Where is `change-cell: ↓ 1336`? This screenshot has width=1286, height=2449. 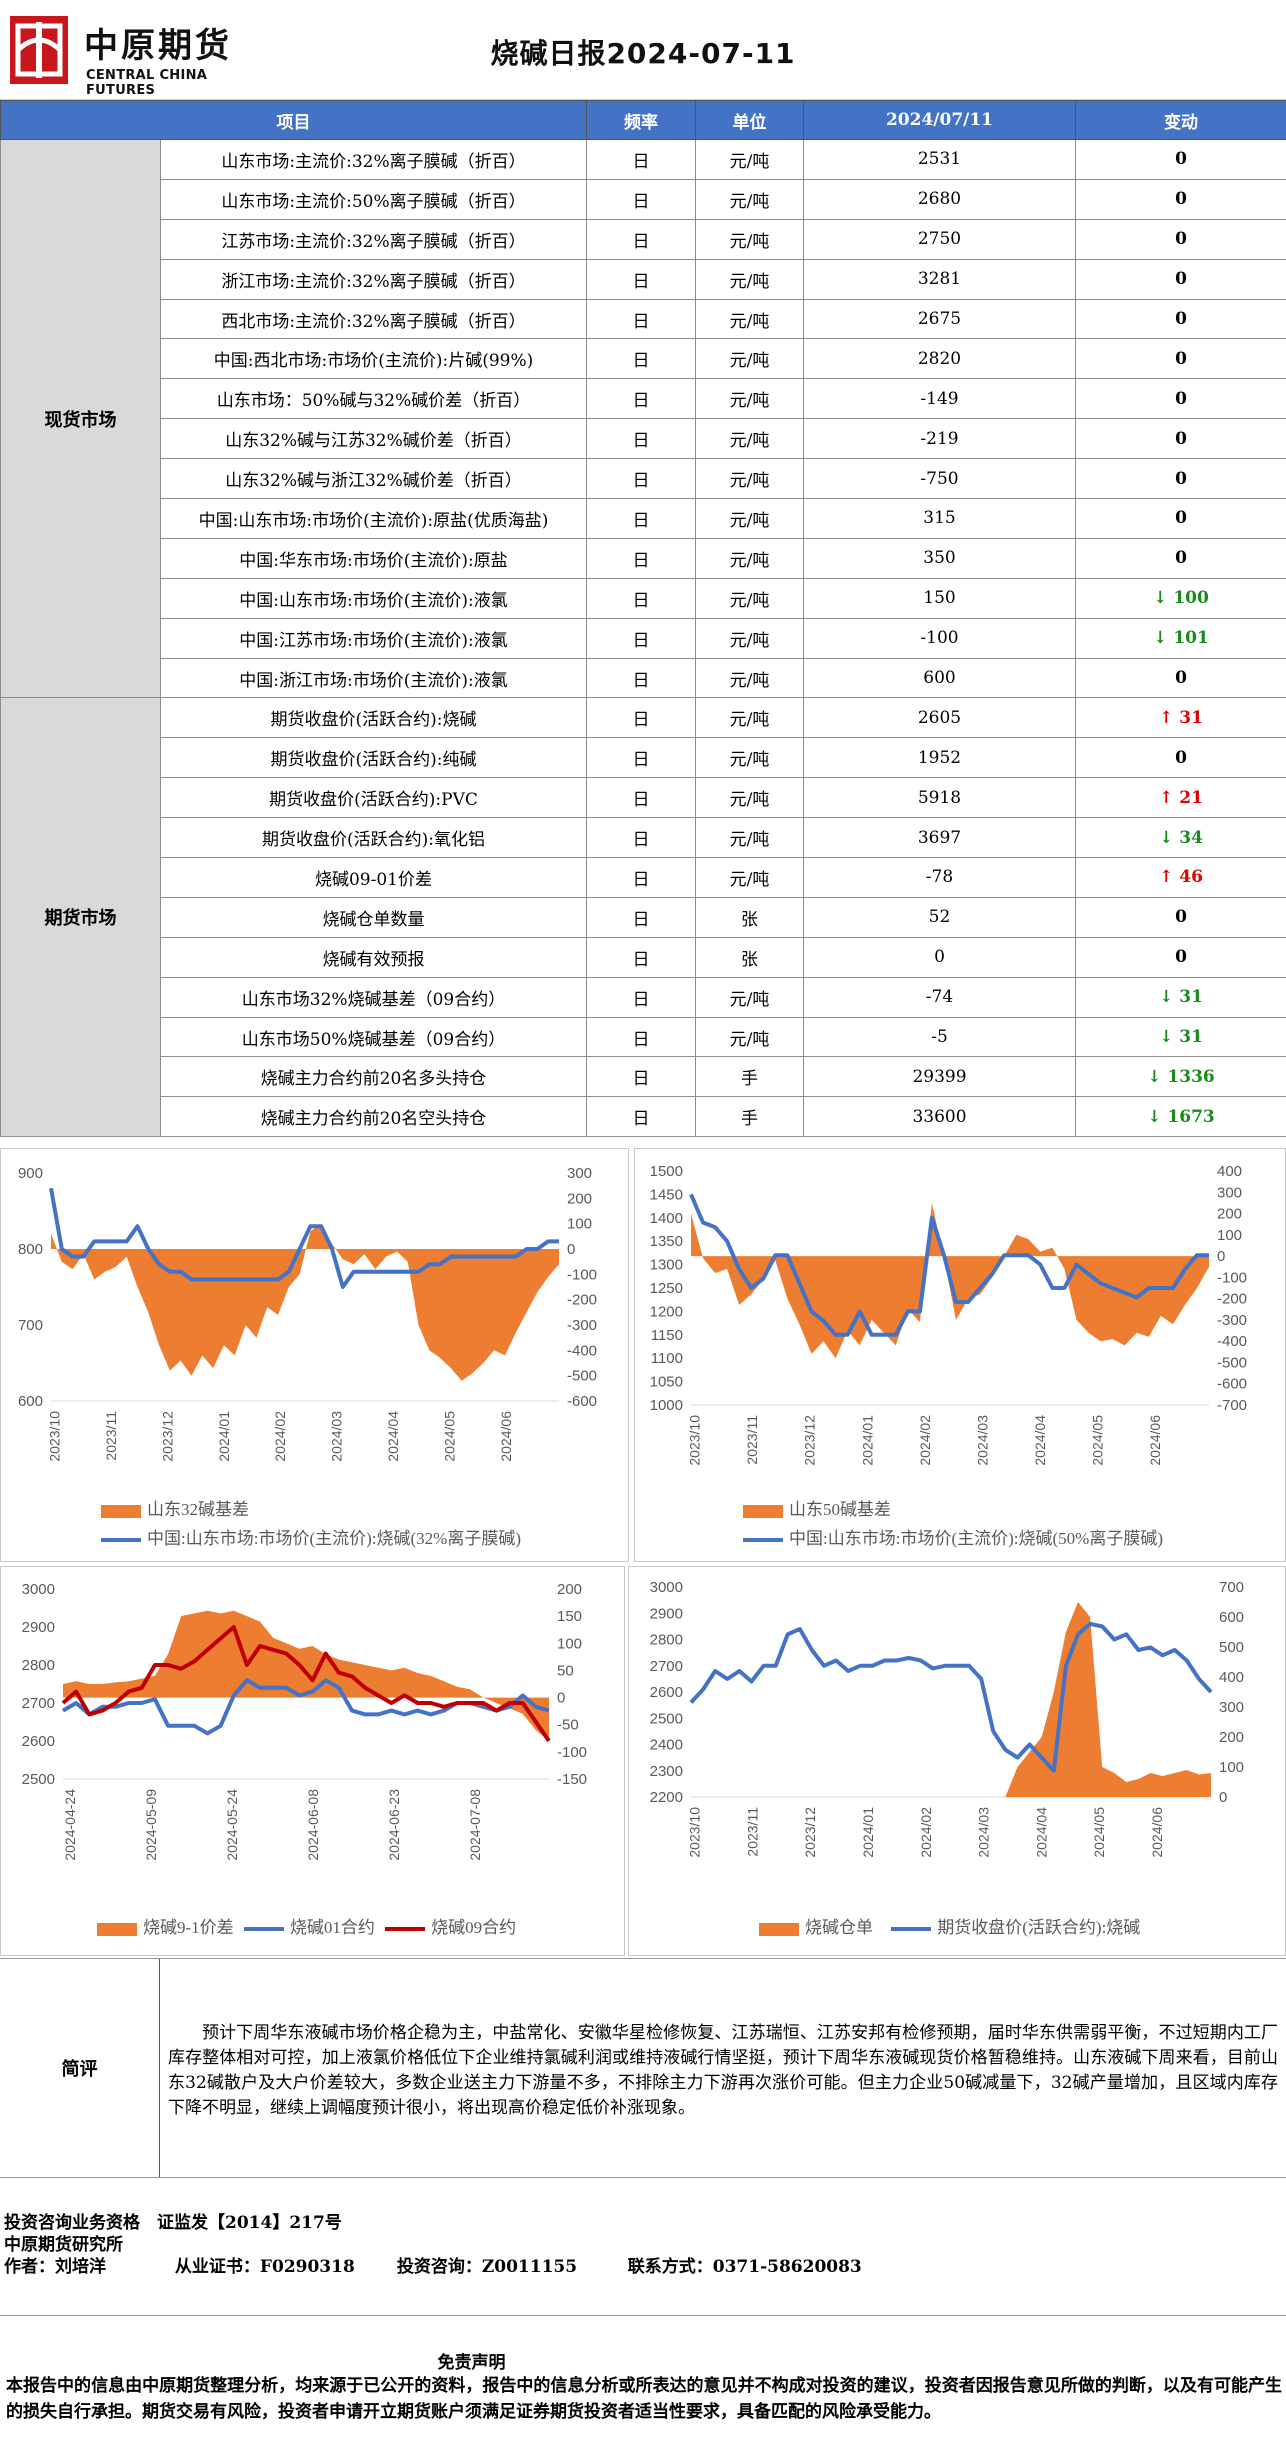 change-cell: ↓ 1336 is located at coordinates (1180, 1077).